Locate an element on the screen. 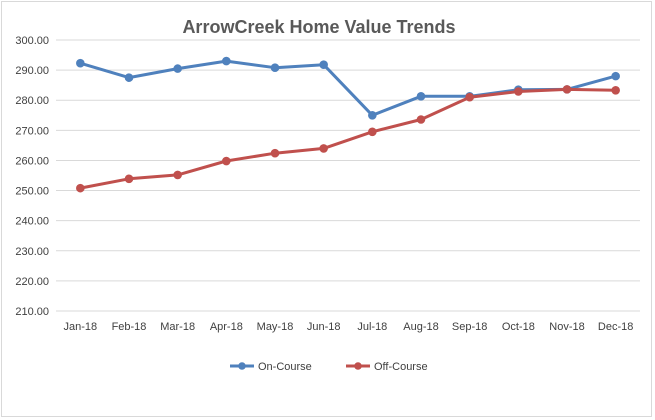 The height and width of the screenshot is (420, 655). x-tick-label: Dec-18 is located at coordinates (615, 327).